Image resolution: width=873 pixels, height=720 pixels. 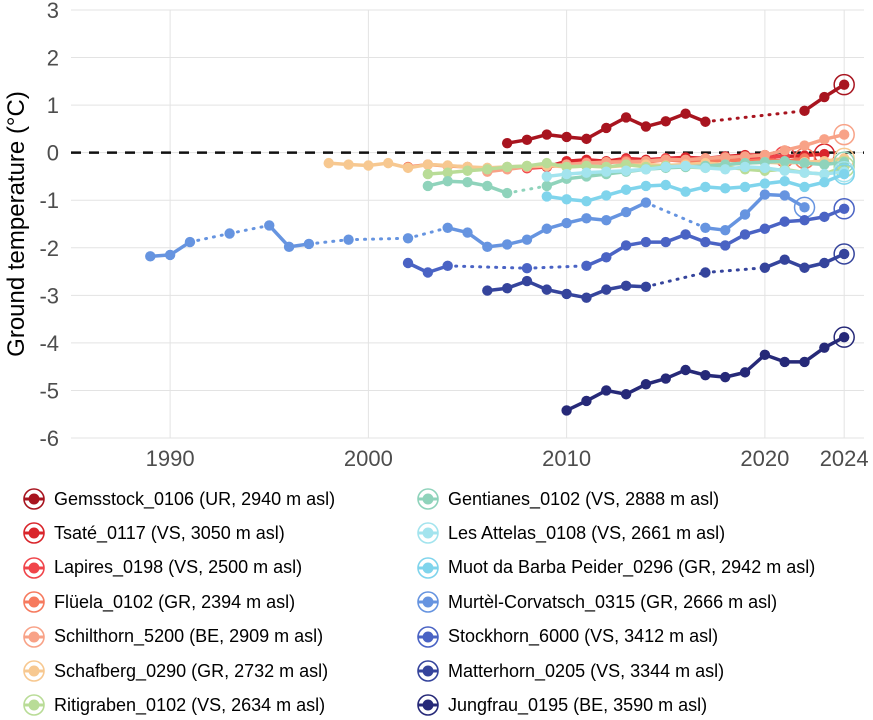 What do you see at coordinates (172, 637) in the screenshot?
I see `legend-item: Schilthorn_5200 (BE, 2909 m asl)` at bounding box center [172, 637].